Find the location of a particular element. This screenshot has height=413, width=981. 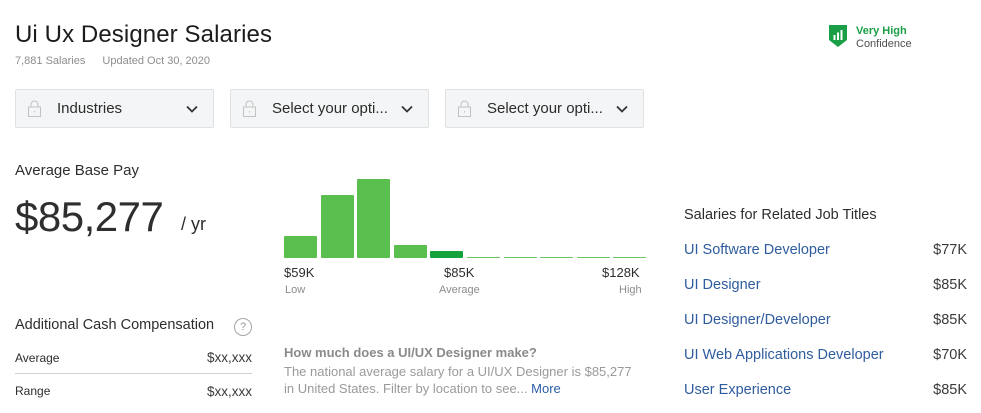

updated-date: Updated Oct 30, 2020 is located at coordinates (156, 61).